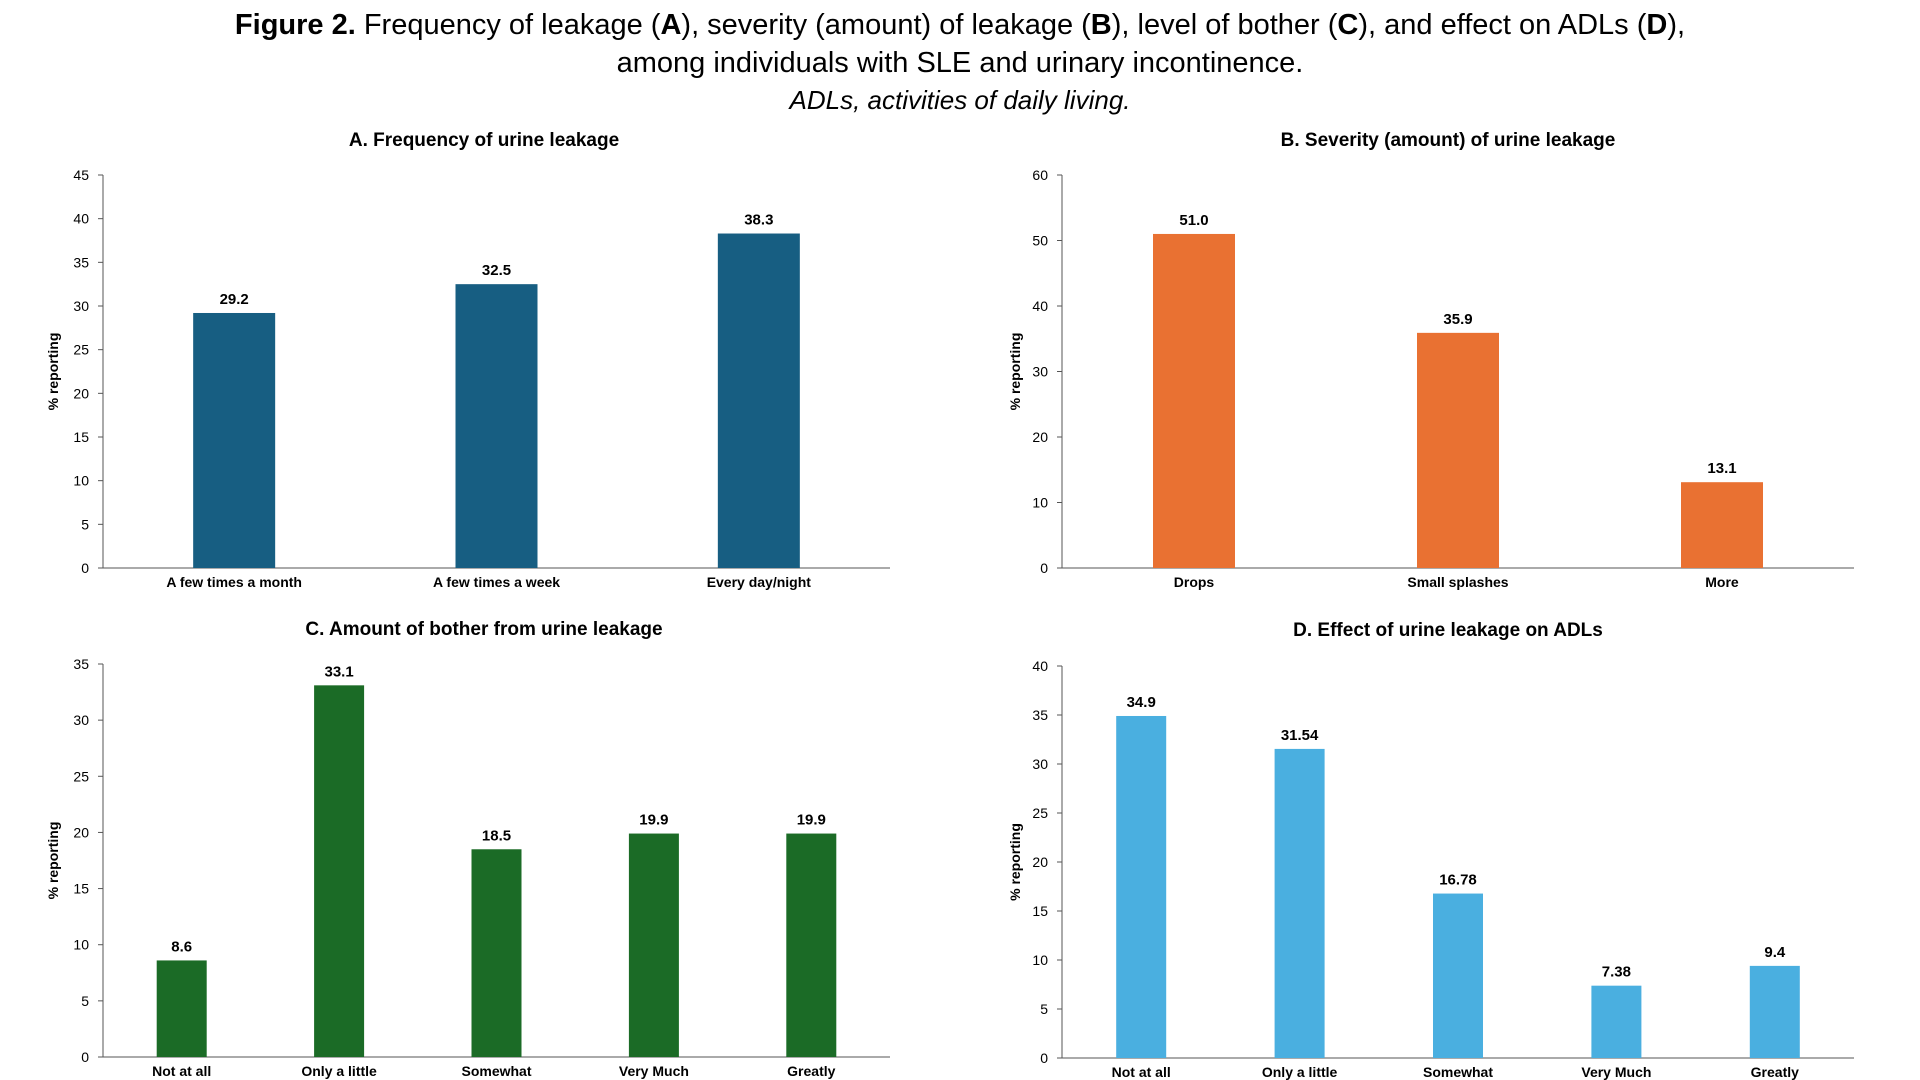 Image resolution: width=1920 pixels, height=1080 pixels. What do you see at coordinates (1040, 306) in the screenshot?
I see `chart-b-y-tick-label: 40` at bounding box center [1040, 306].